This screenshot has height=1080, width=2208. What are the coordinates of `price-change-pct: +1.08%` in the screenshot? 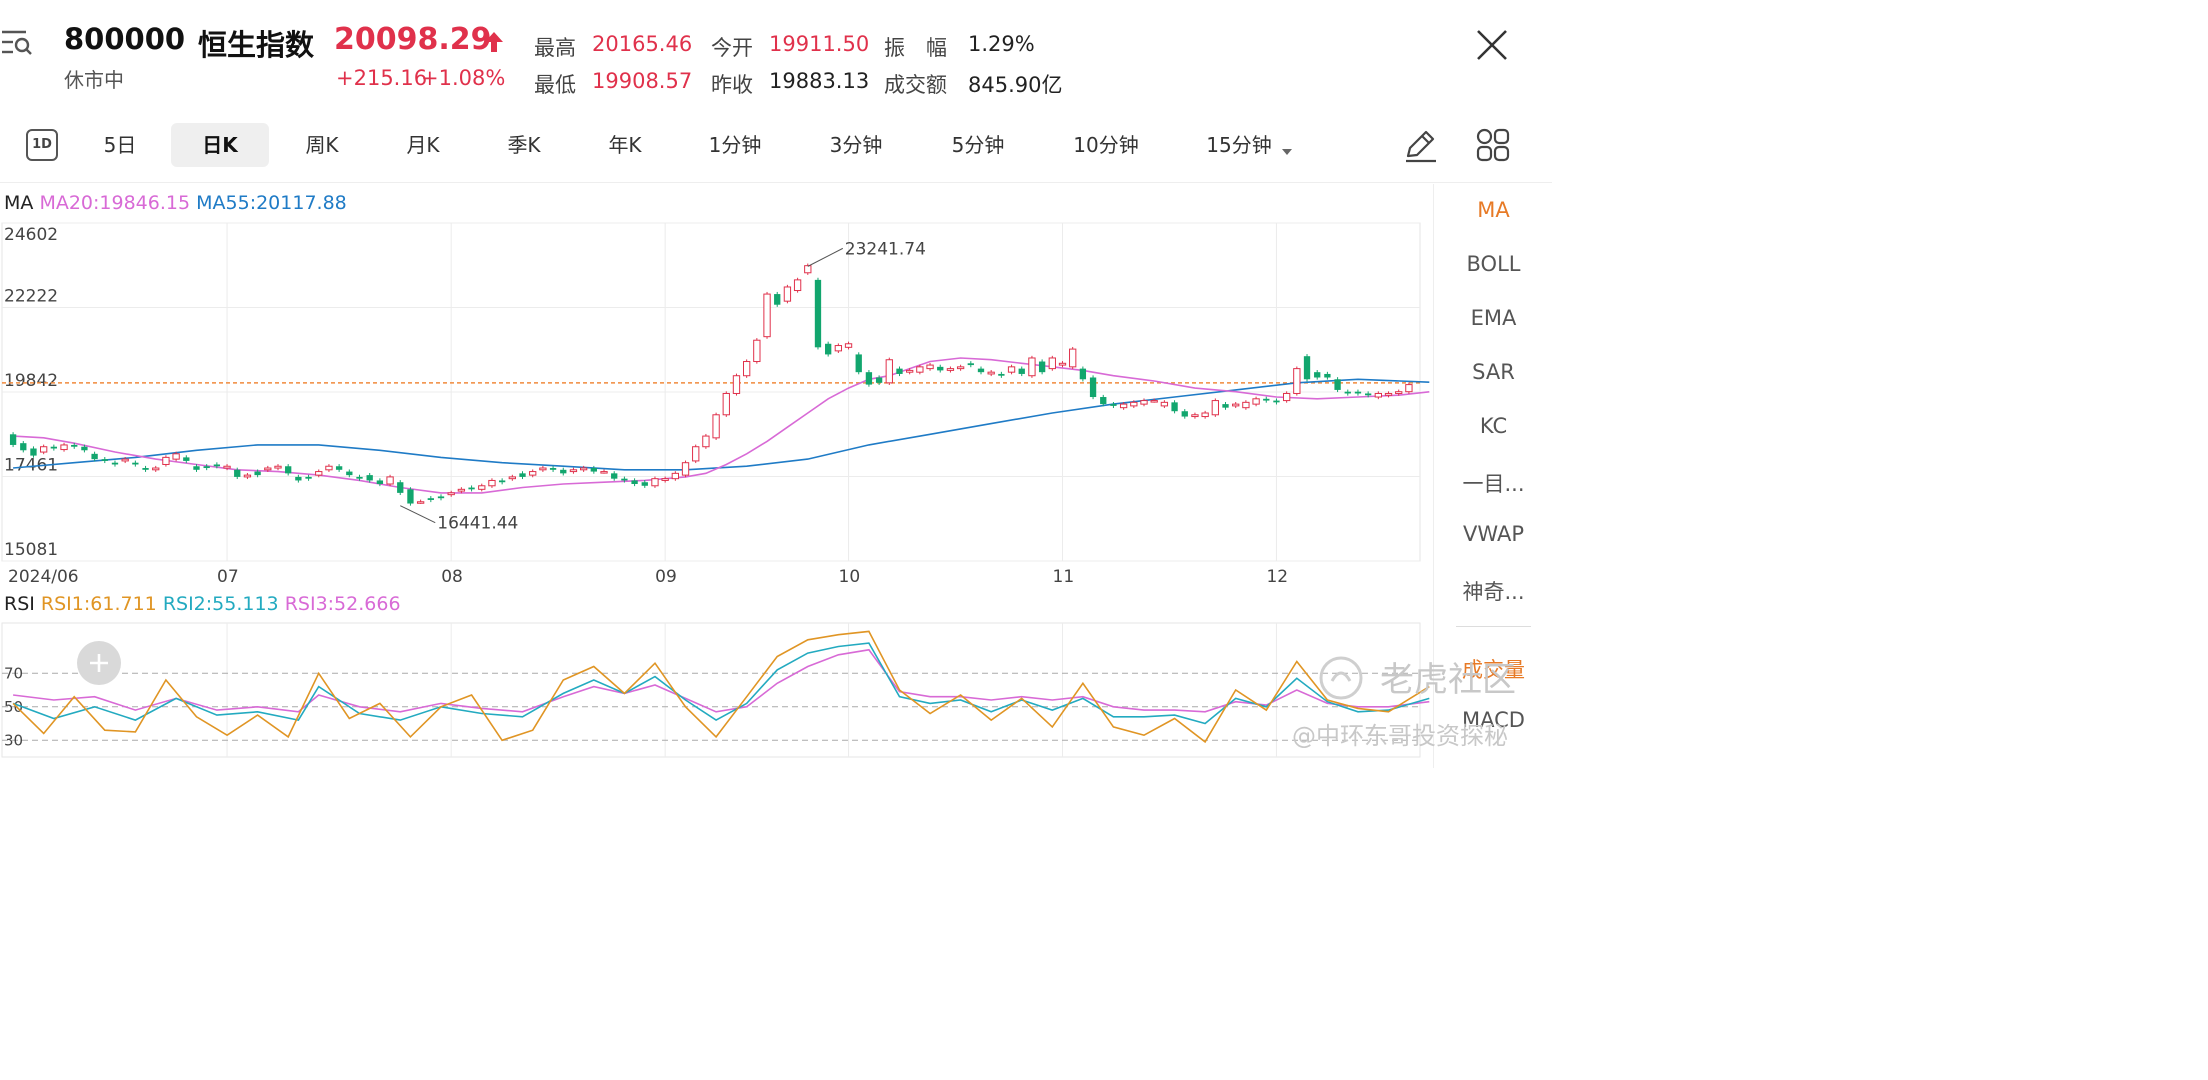 It's located at (463, 78).